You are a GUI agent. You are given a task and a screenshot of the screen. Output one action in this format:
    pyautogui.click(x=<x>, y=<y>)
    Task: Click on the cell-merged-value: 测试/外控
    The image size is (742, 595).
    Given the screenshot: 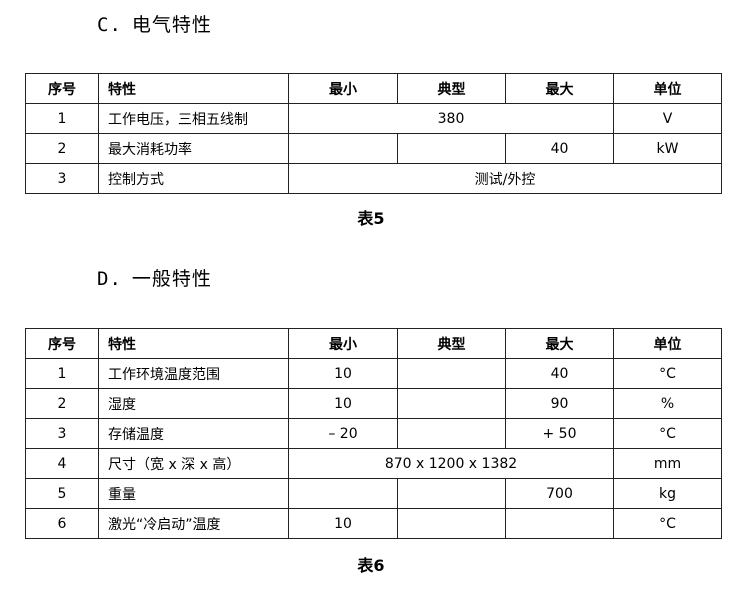 What is the action you would take?
    pyautogui.click(x=505, y=178)
    